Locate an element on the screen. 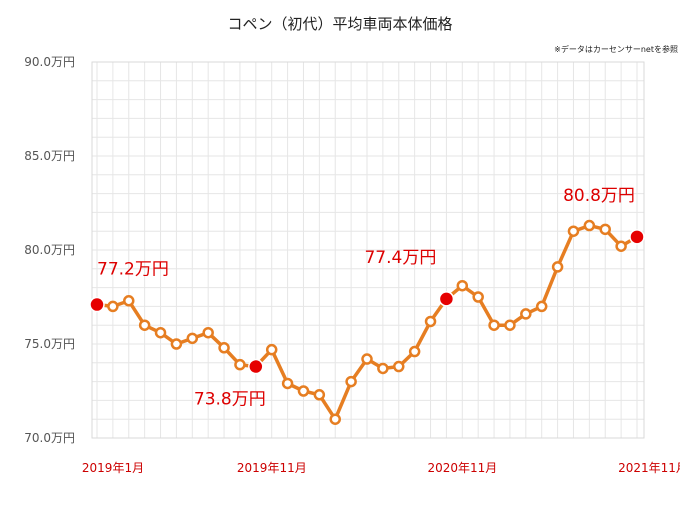 The width and height of the screenshot is (680, 510). y-tick-label: 75.0万円 is located at coordinates (49, 344).